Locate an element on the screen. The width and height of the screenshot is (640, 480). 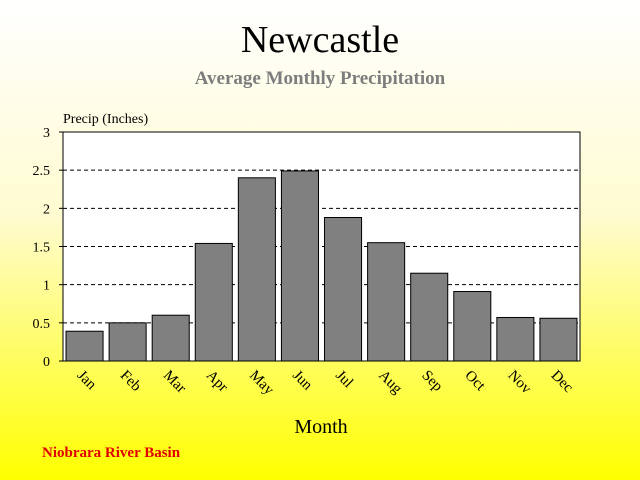
x-tick-label: Dec is located at coordinates (562, 382).